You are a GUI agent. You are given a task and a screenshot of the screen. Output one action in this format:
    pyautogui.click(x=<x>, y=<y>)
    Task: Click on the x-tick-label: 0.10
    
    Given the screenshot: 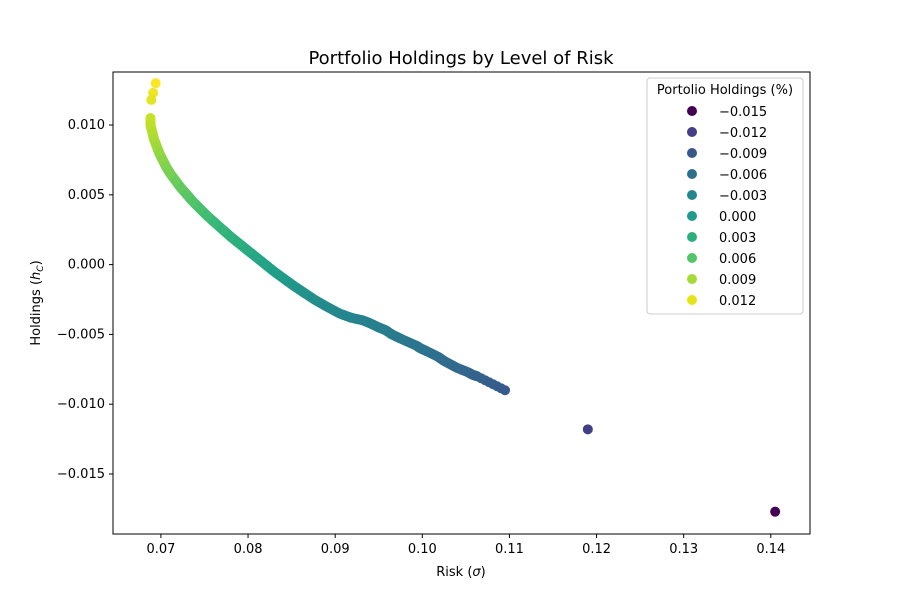 What is the action you would take?
    pyautogui.click(x=422, y=549)
    